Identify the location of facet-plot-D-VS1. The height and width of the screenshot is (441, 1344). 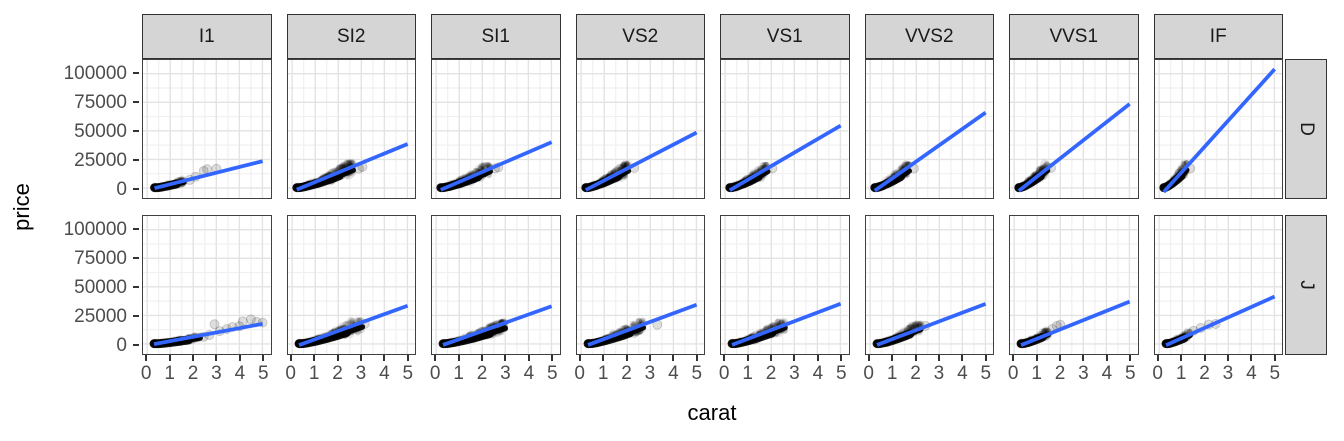
(785, 129).